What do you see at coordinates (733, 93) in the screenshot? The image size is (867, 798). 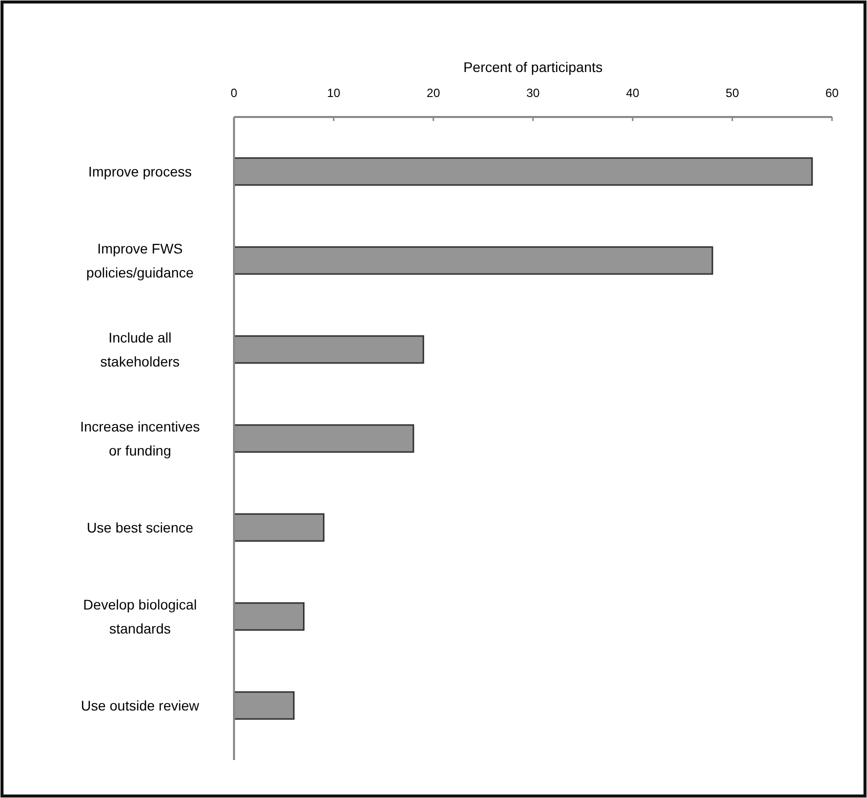 I see `x-tick-label: 50` at bounding box center [733, 93].